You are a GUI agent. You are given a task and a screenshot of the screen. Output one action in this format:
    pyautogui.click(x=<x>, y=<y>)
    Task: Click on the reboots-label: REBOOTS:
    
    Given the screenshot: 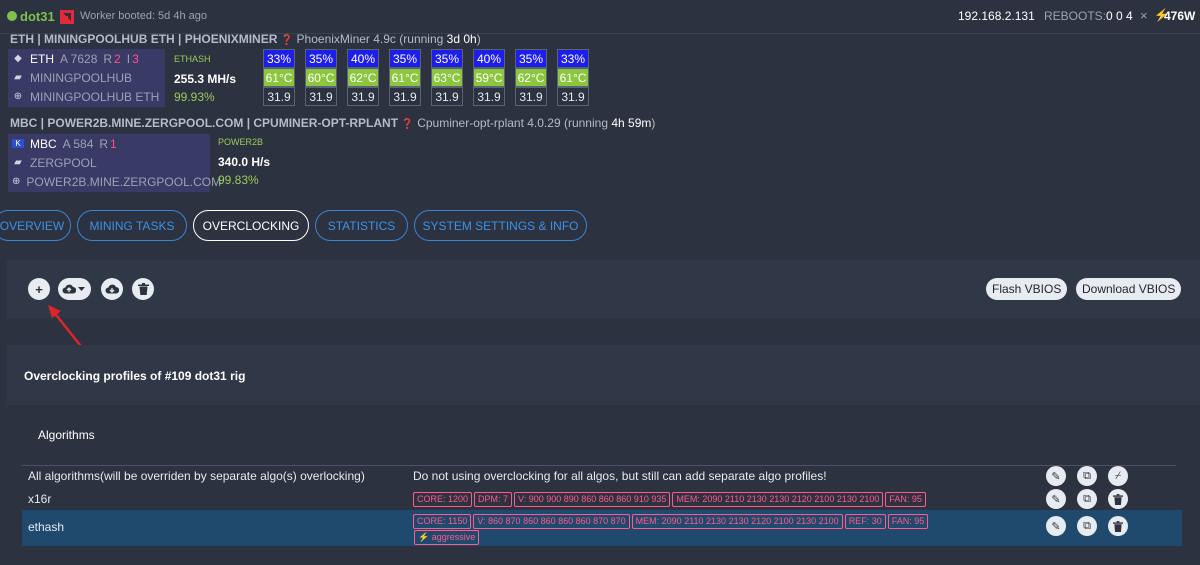 What is the action you would take?
    pyautogui.click(x=1075, y=16)
    